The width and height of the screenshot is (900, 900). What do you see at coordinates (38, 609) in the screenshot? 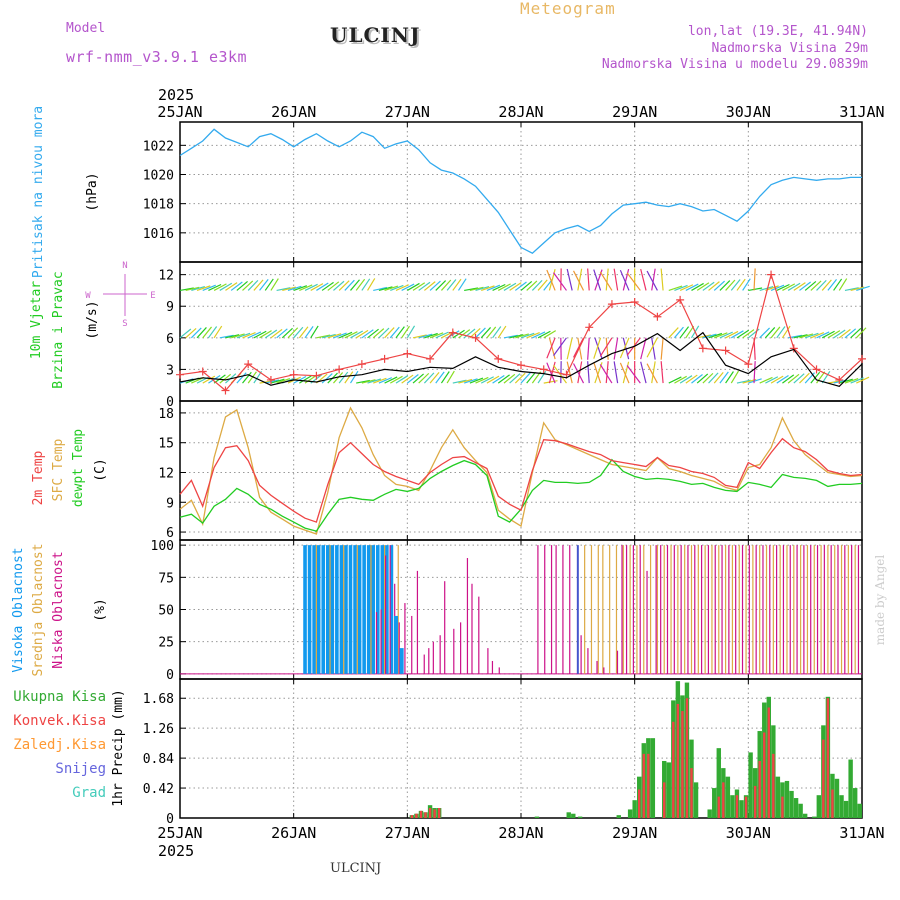
I see `mid-cloud-ylabel: Srednja Oblacnost` at bounding box center [38, 609].